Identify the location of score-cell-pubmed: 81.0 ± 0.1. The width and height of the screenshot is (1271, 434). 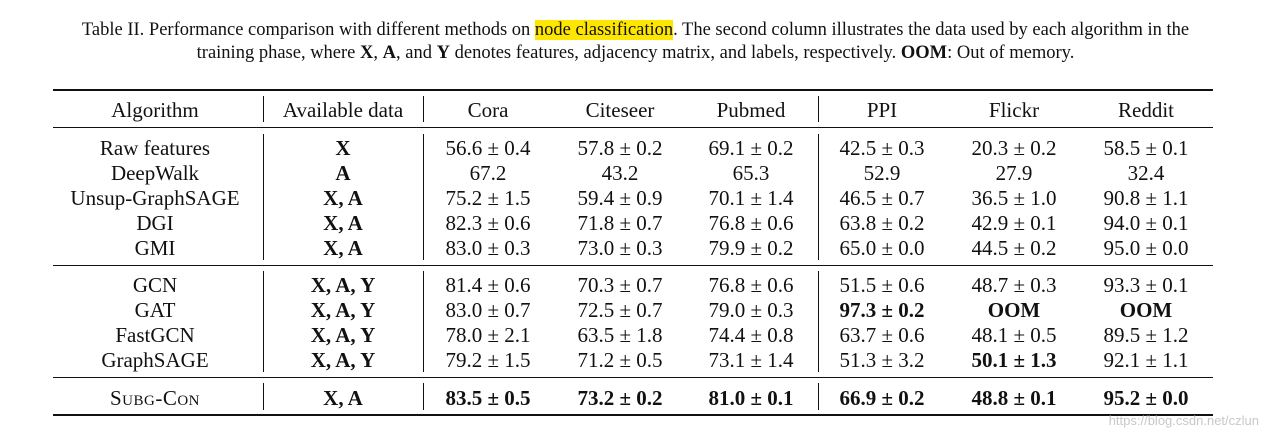
(751, 398).